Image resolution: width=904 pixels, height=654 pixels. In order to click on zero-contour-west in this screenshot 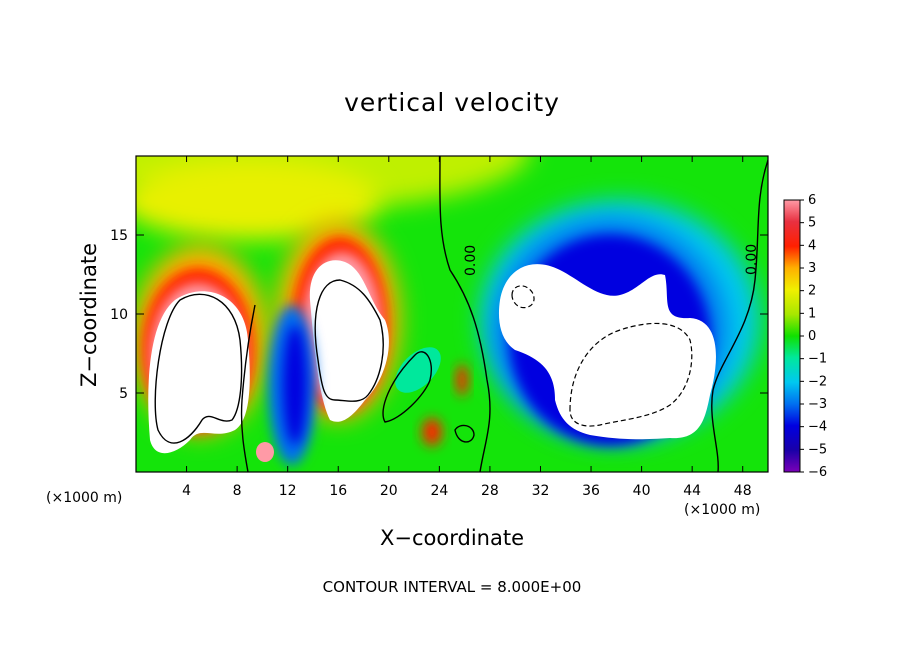, I will do `click(465, 314)`.